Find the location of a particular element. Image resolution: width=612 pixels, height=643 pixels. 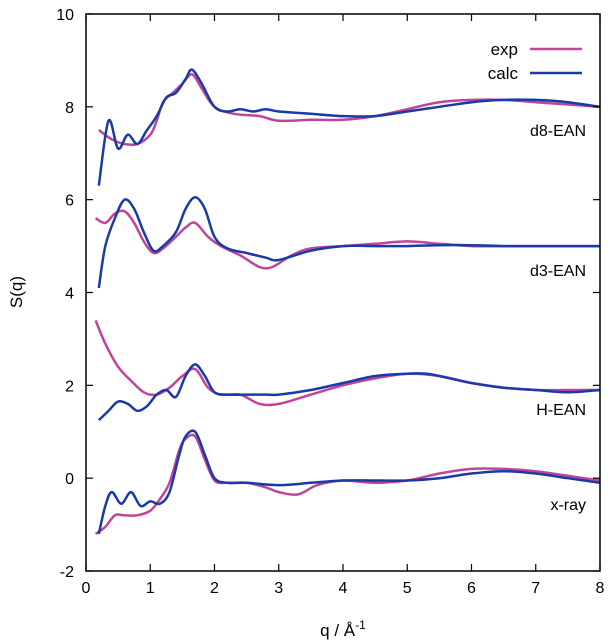

y-axis-label: S(q) is located at coordinates (16, 292).